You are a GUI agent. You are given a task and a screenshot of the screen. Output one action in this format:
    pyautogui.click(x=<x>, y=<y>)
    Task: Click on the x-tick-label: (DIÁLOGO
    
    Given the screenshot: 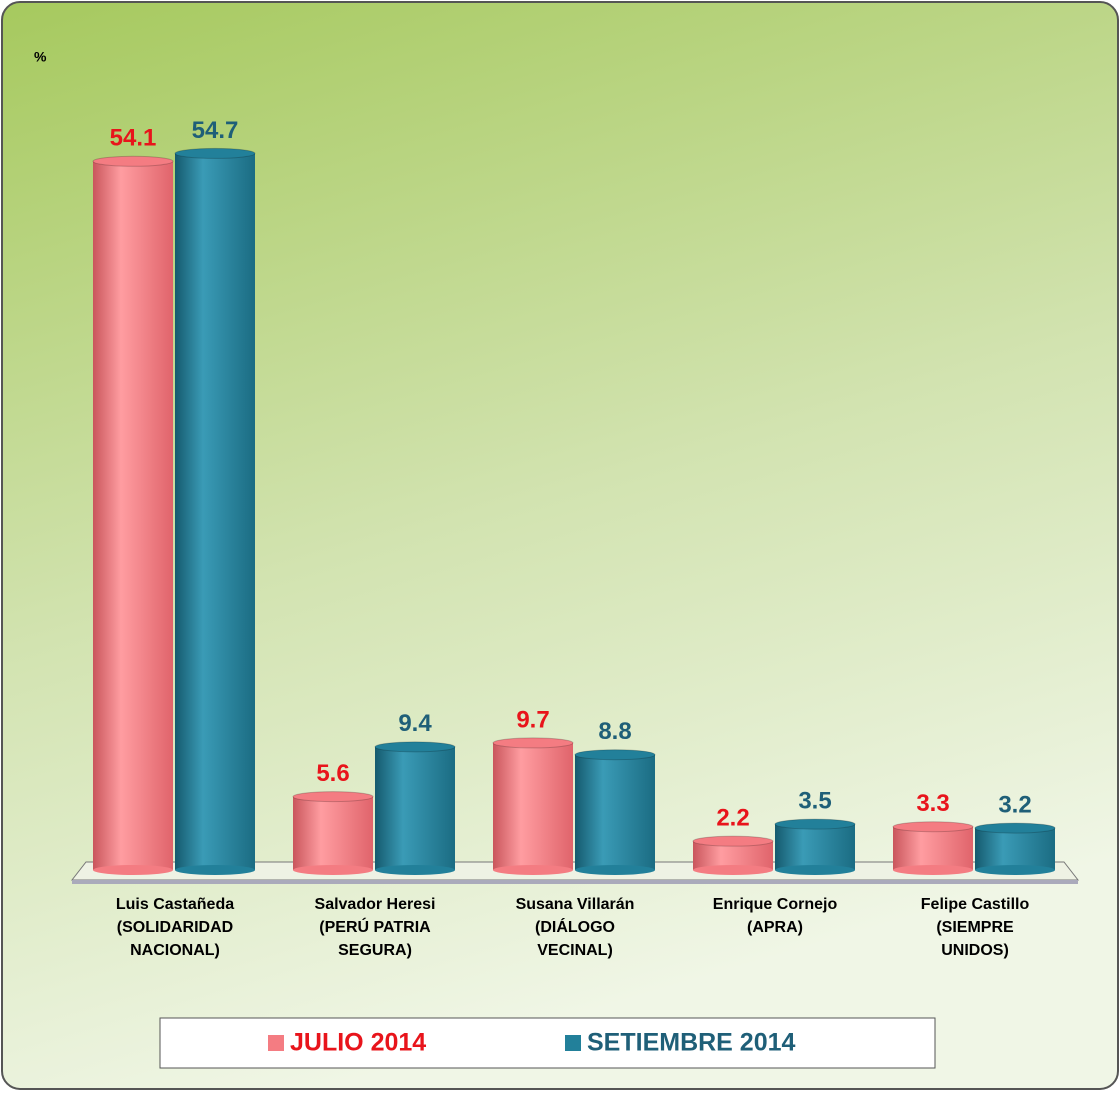 What is the action you would take?
    pyautogui.click(x=575, y=926)
    